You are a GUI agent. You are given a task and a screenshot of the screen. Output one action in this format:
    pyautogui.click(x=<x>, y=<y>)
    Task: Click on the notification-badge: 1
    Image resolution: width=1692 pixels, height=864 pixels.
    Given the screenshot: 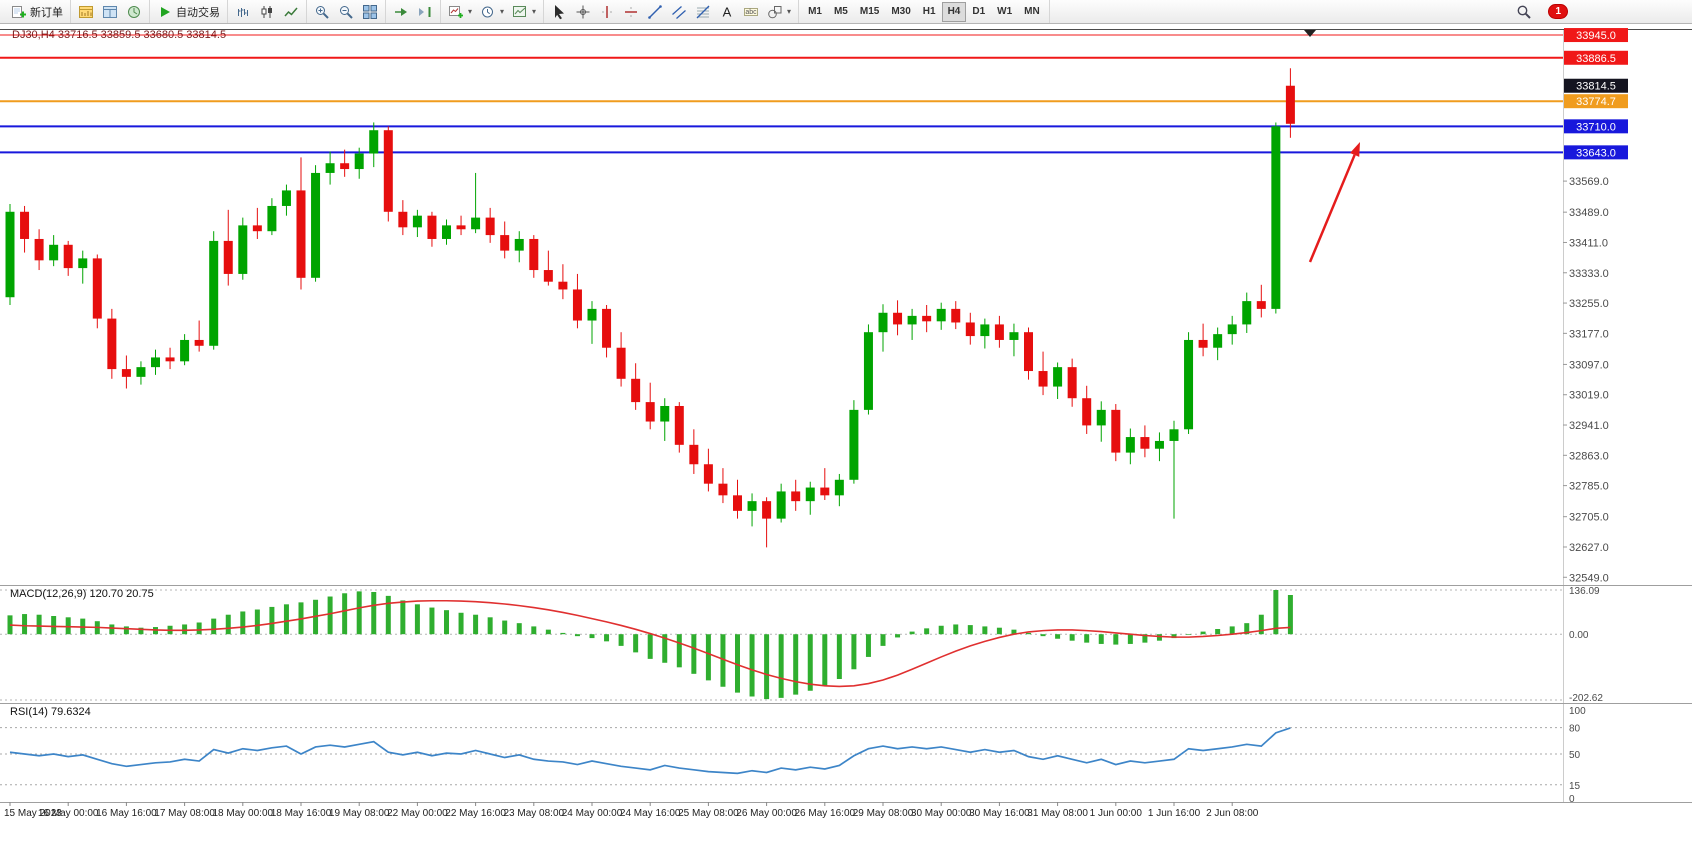 What is the action you would take?
    pyautogui.click(x=1558, y=11)
    